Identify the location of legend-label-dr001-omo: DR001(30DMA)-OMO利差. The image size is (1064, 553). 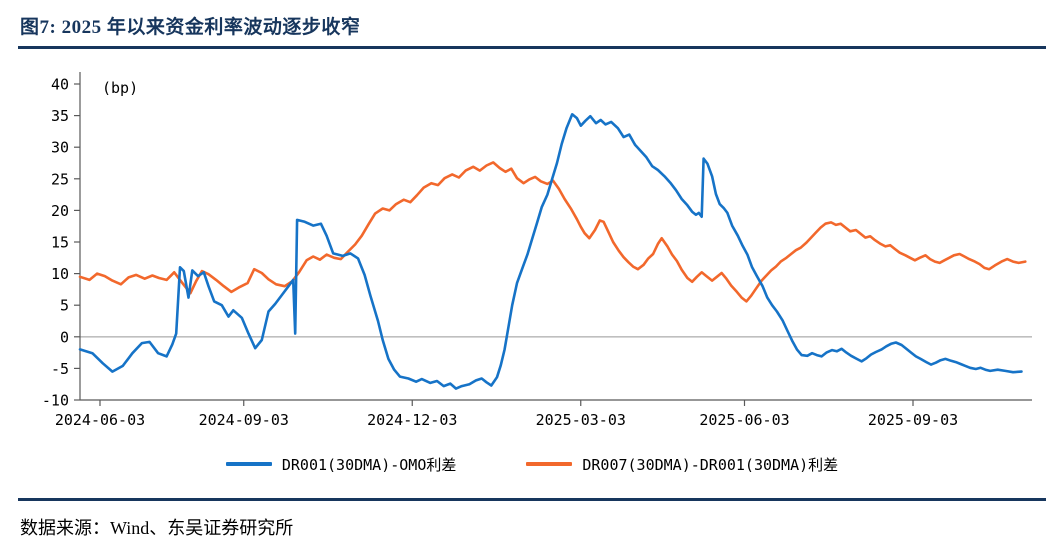
(369, 464).